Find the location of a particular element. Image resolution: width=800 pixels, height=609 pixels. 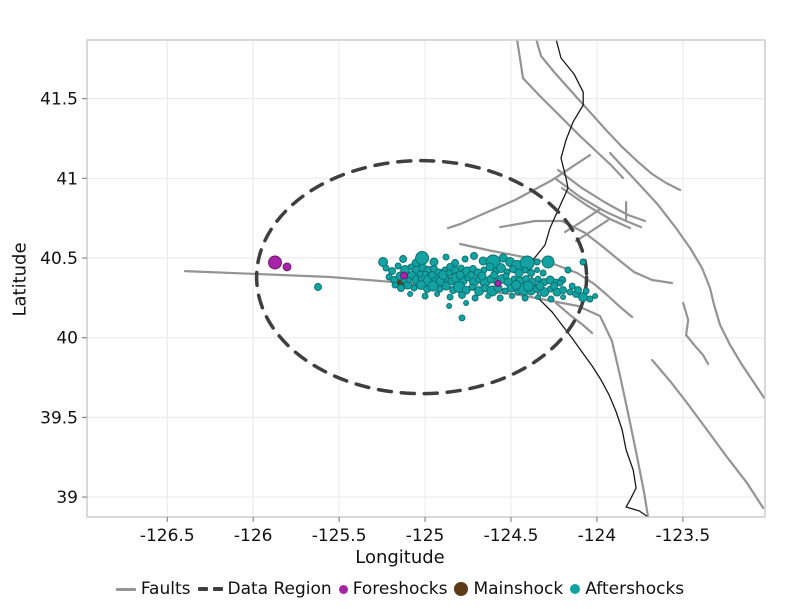

legend-item-foreshocks: Foreshocks is located at coordinates (393, 589).